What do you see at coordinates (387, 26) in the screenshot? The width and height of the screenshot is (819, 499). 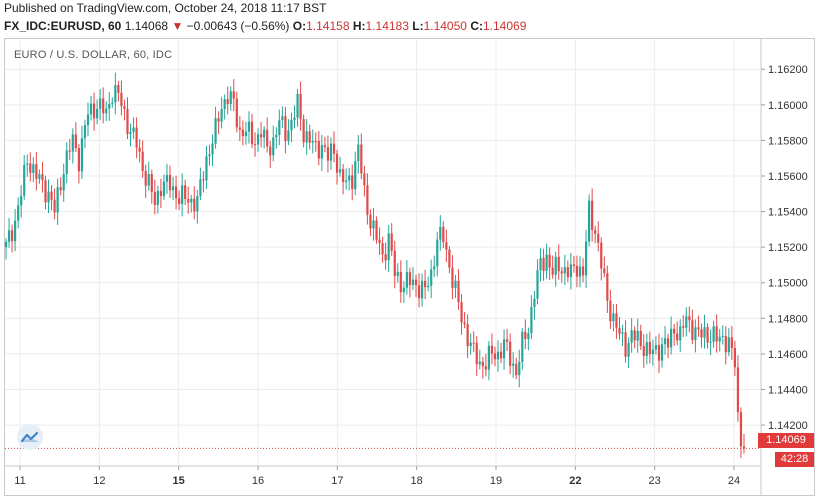 I see `high-value: 1.14183` at bounding box center [387, 26].